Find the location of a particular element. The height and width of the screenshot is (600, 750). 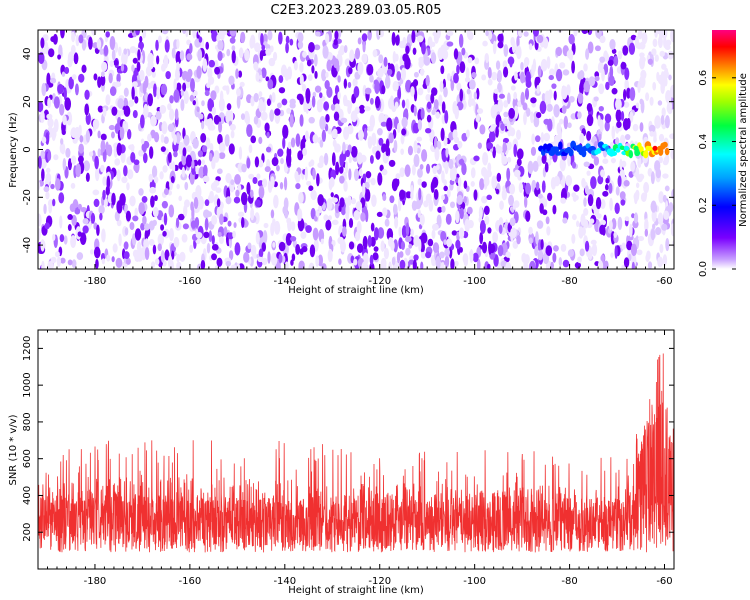

spectrogram-x-tick-label: -100 is located at coordinates (474, 281).